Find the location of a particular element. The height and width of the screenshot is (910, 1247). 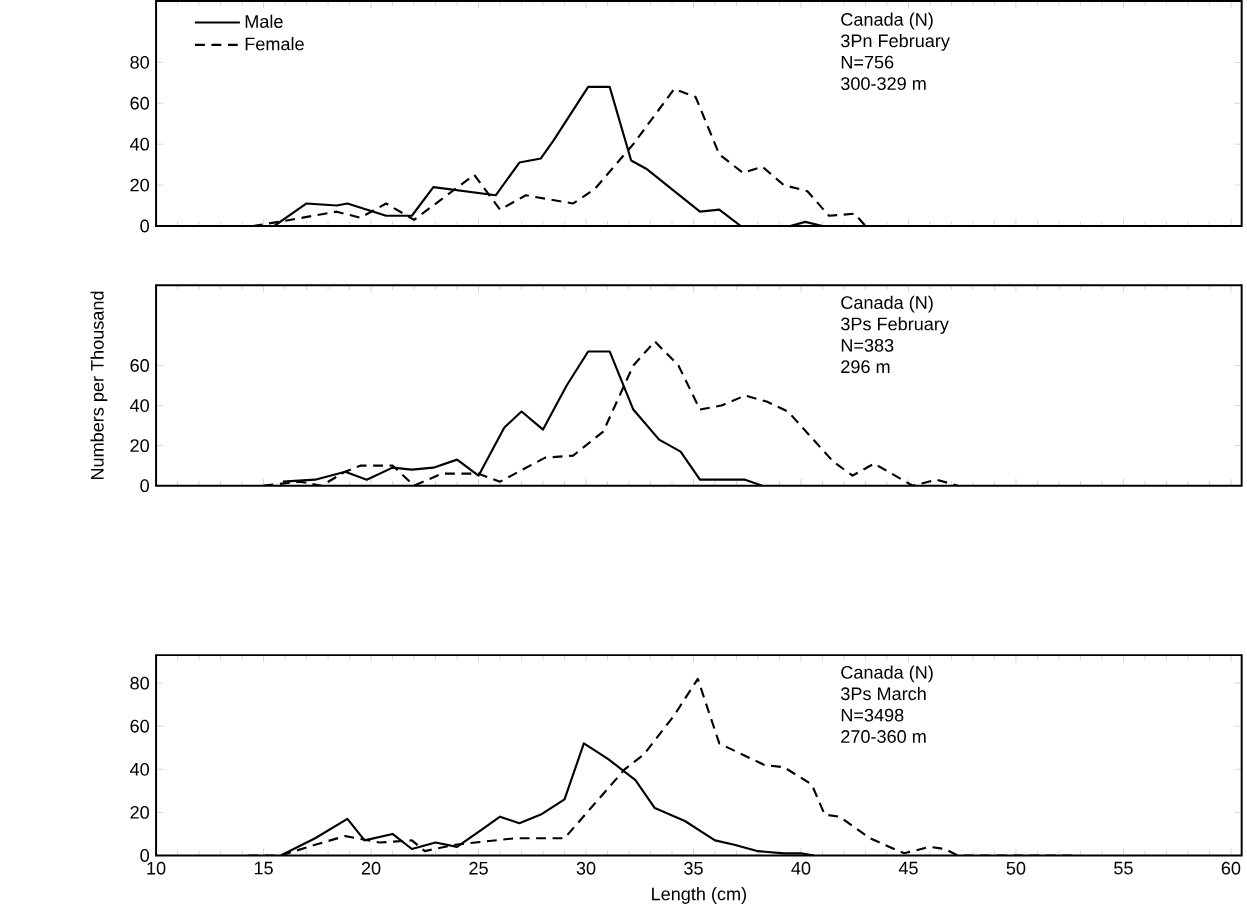

annotation: 3Ps February is located at coordinates (895, 325).